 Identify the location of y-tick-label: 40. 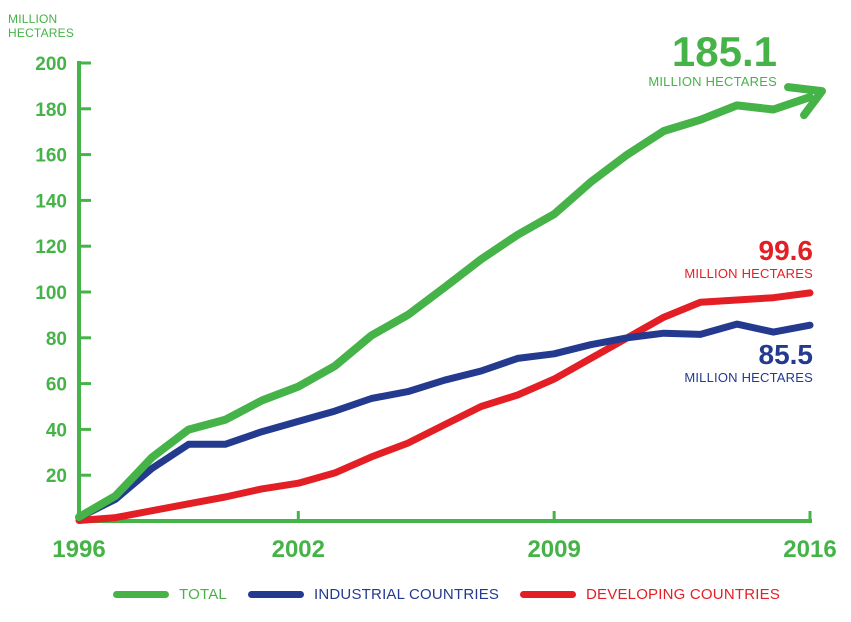
(56, 430).